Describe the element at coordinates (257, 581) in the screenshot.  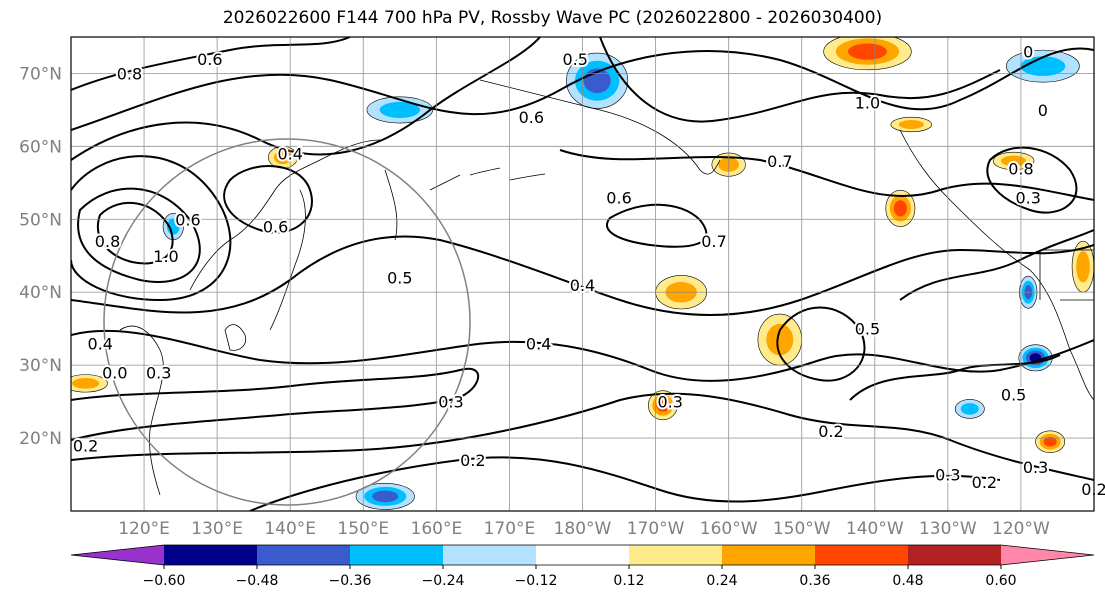
I see `colorbar-tick-label: −0.48` at that location.